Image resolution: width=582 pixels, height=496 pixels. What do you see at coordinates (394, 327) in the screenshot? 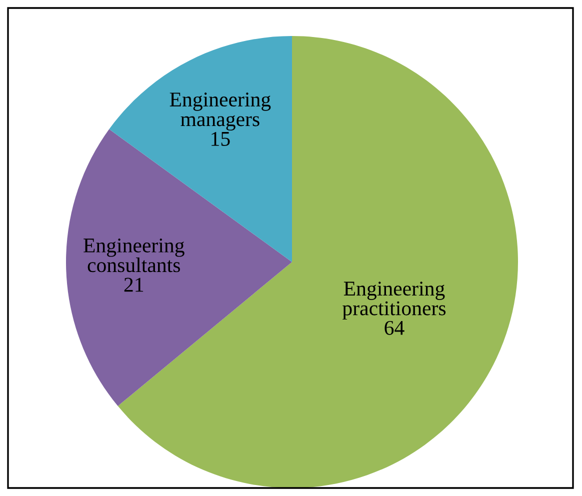
I see `data-label: 64` at bounding box center [394, 327].